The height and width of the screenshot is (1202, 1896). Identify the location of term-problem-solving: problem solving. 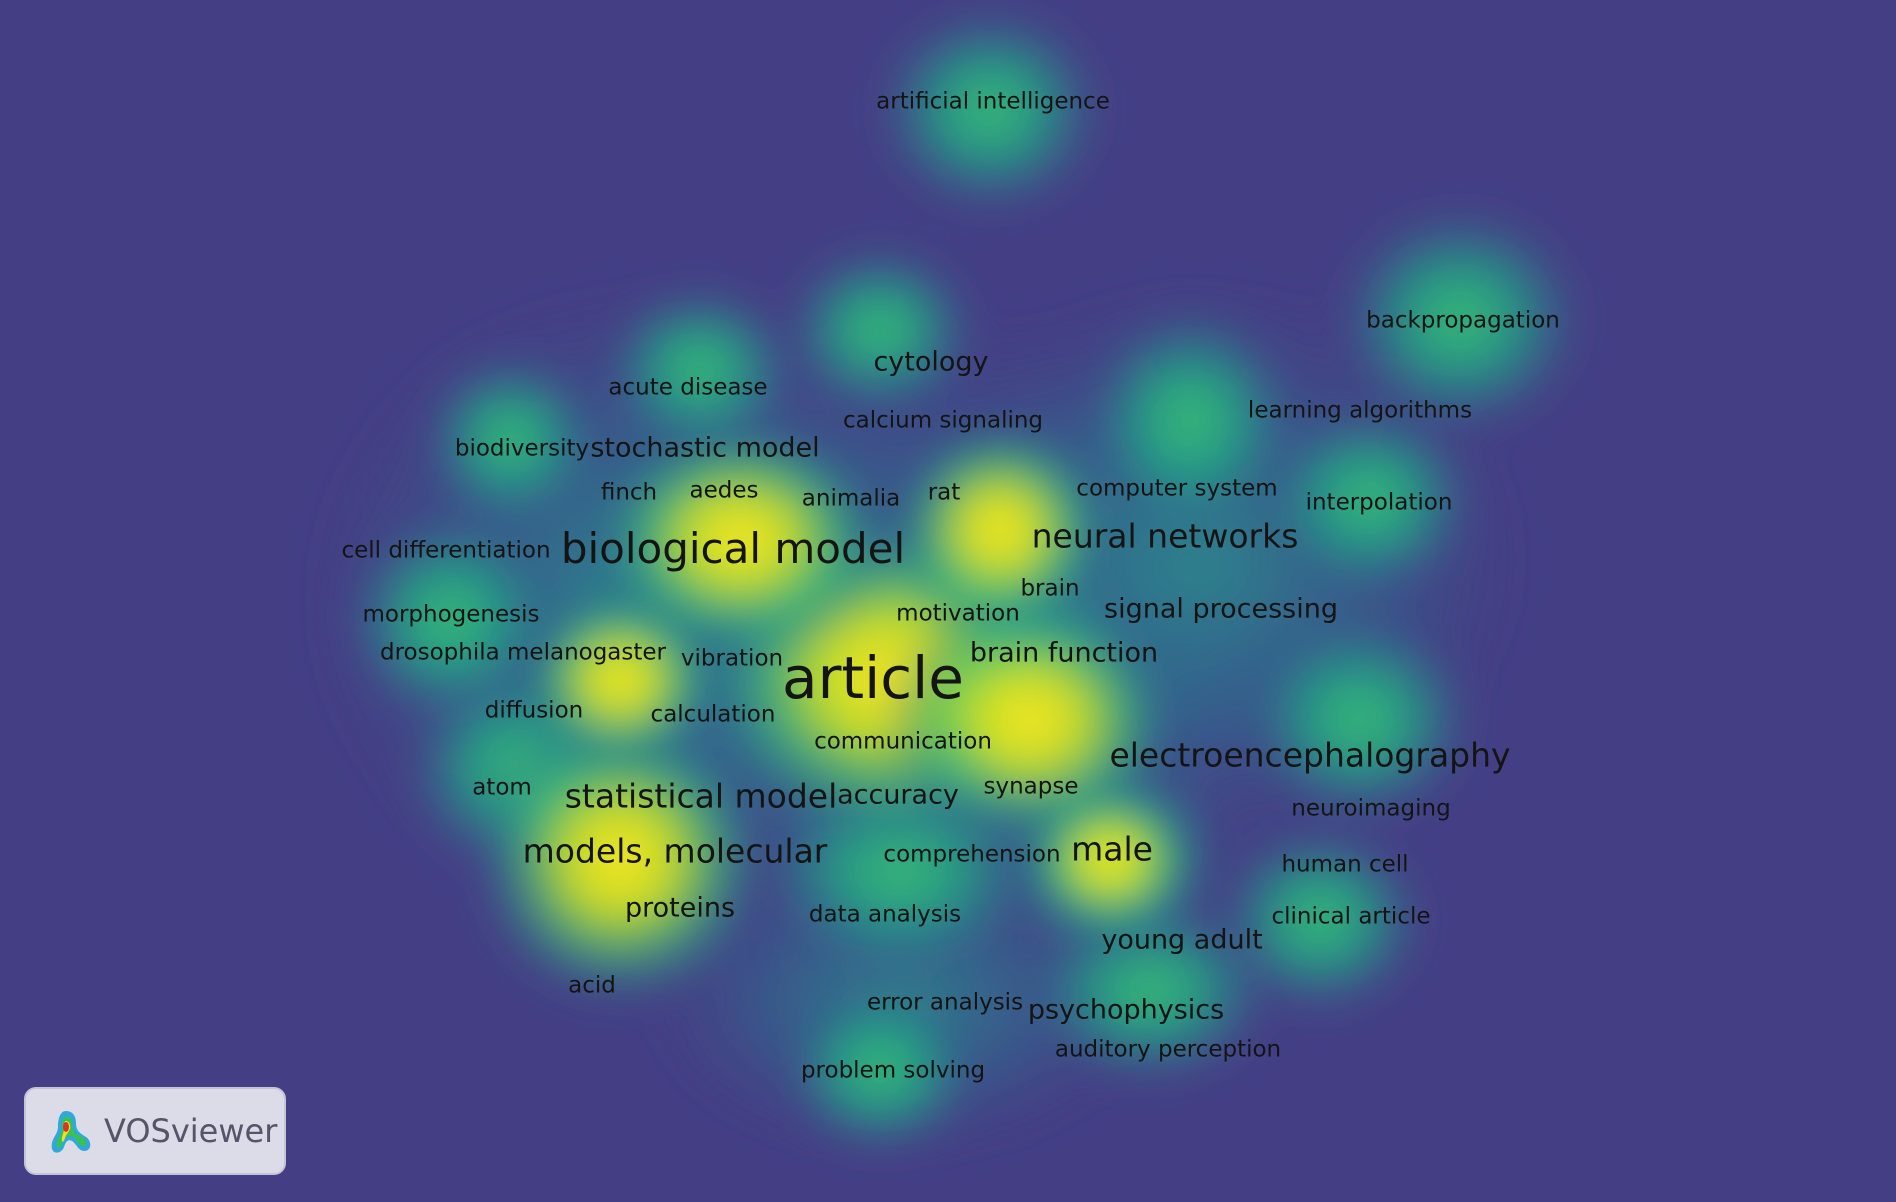
(893, 1070).